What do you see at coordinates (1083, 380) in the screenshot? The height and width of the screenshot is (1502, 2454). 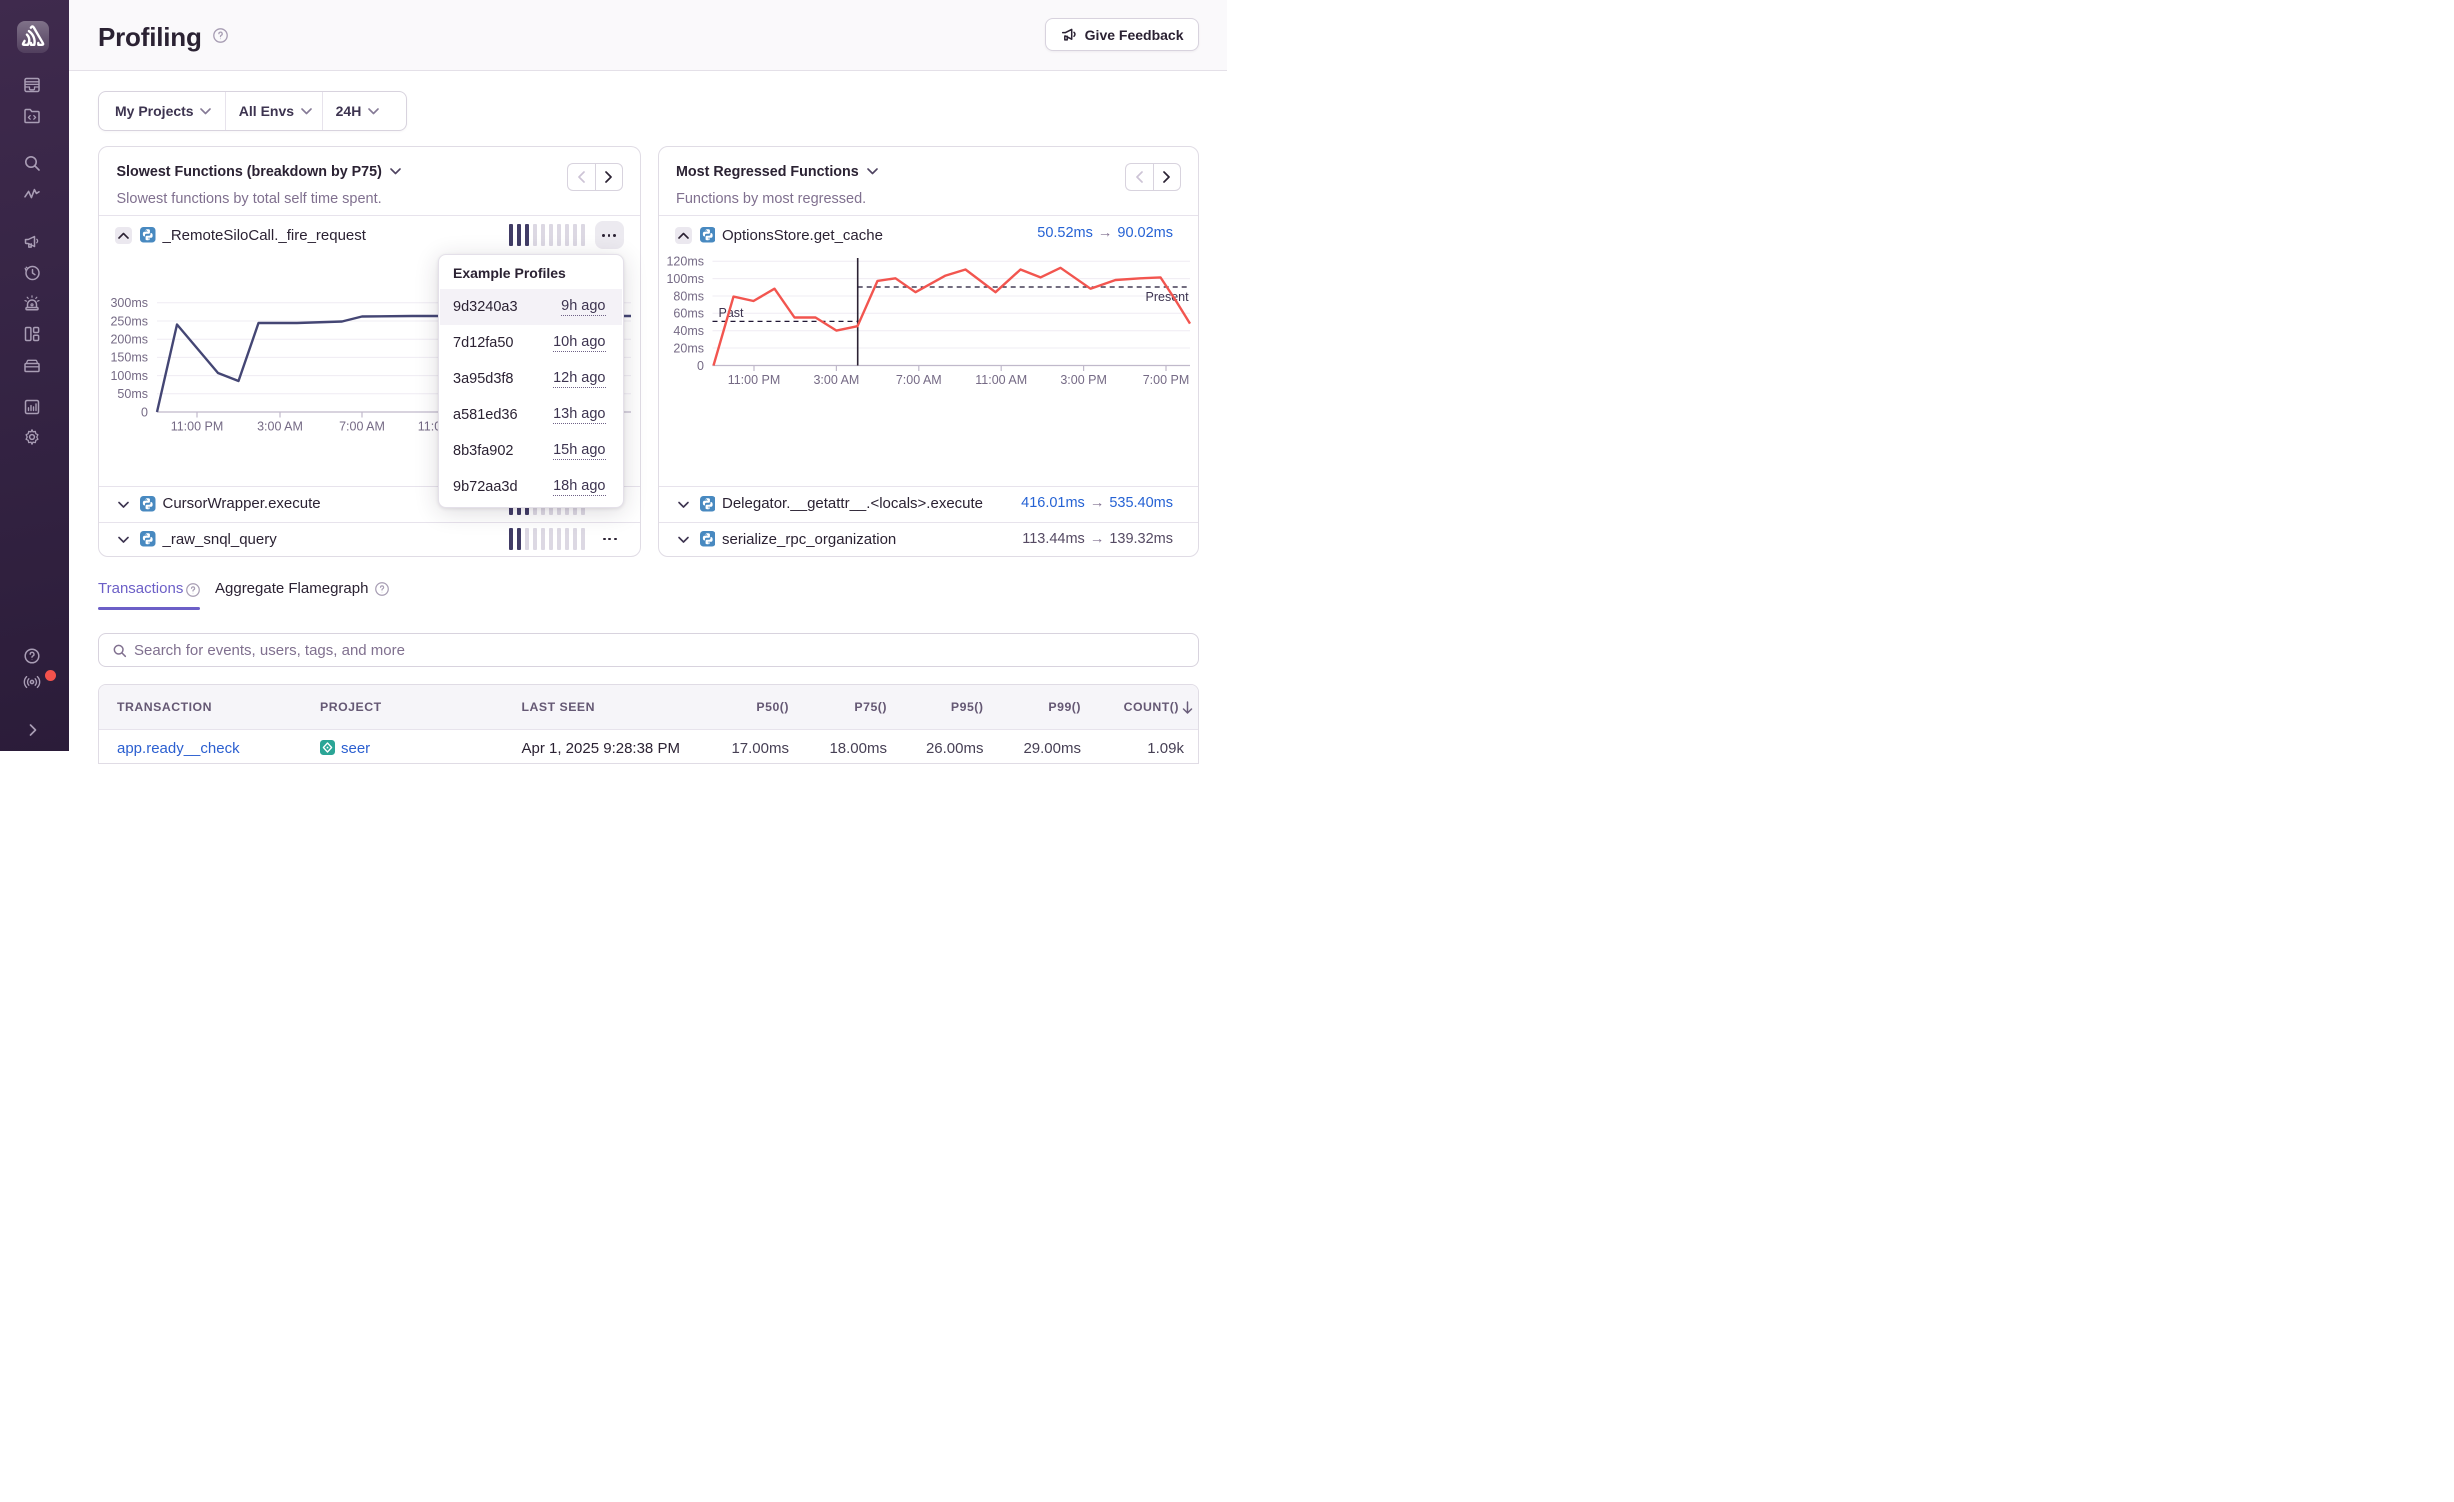 I see `svg-text: 3:00 PM` at bounding box center [1083, 380].